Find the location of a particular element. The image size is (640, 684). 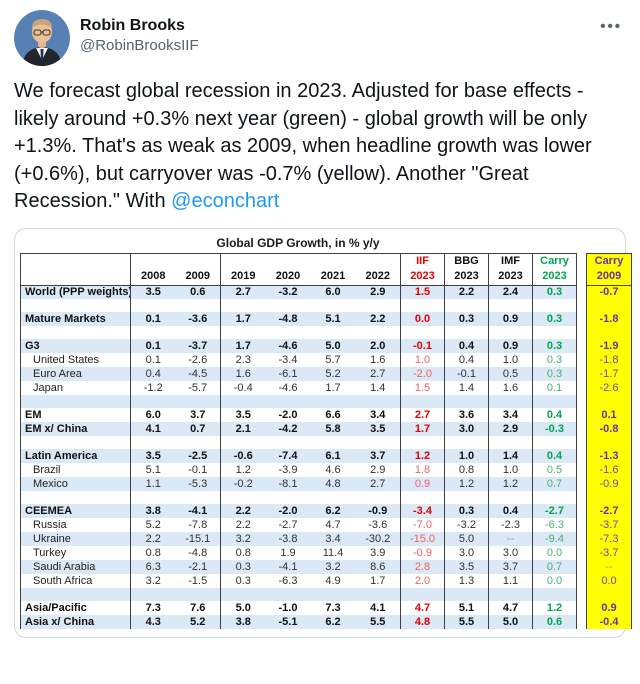

cell: 6.6 is located at coordinates (333, 414).